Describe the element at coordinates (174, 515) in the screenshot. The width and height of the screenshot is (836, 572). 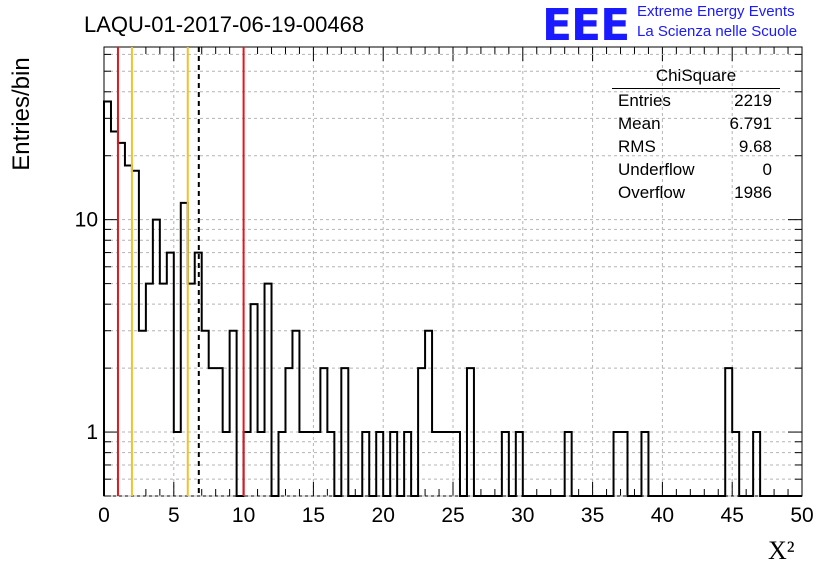
I see `x-tick-label: 5` at that location.